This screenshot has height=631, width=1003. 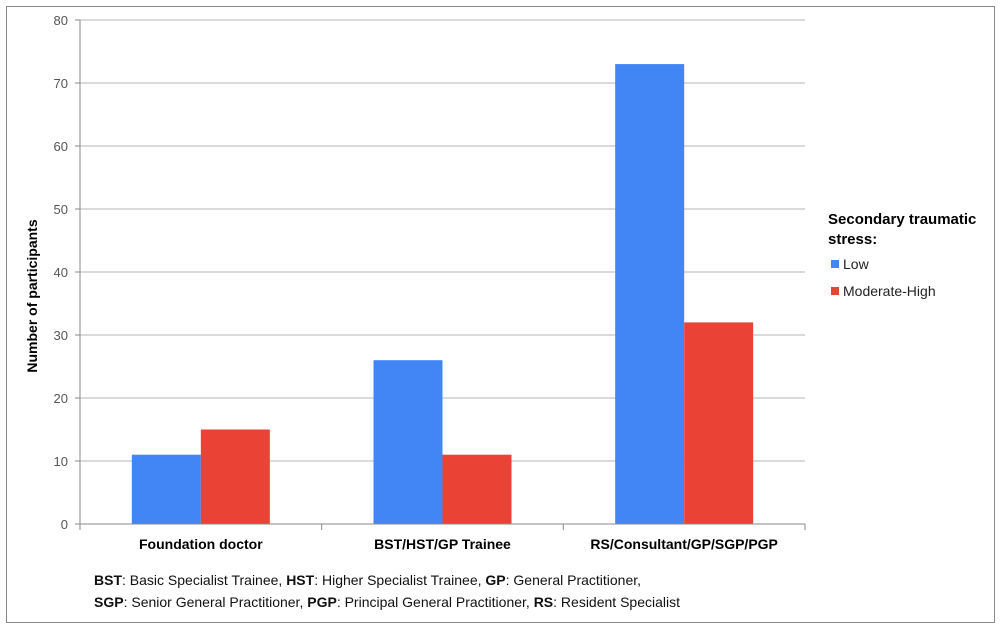 What do you see at coordinates (902, 219) in the screenshot?
I see `legend-title: Secondary traumatic` at bounding box center [902, 219].